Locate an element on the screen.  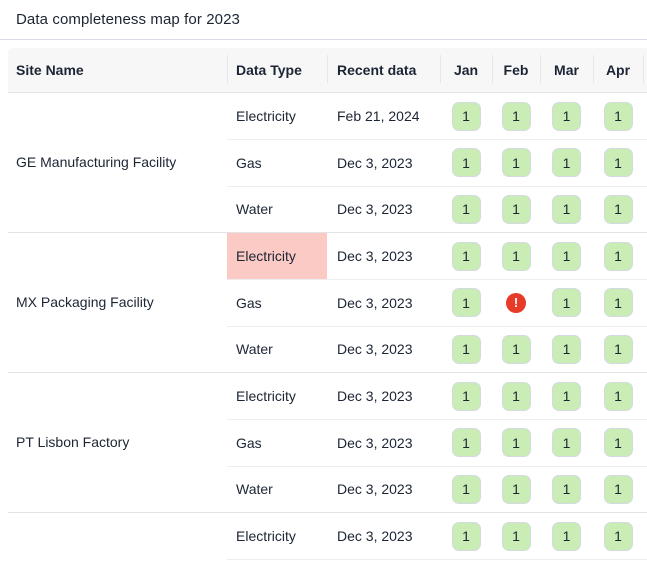
month-cell: ! is located at coordinates (516, 302).